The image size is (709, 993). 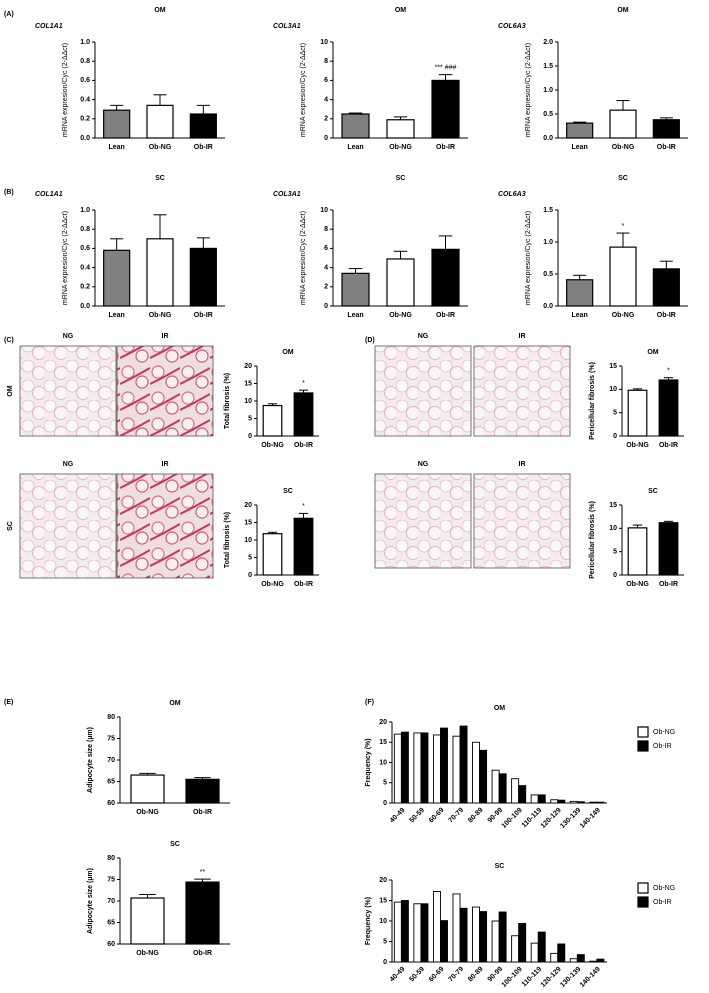 I want to click on y-axis-label: Pericellular fibrosis (%), so click(x=592, y=401).